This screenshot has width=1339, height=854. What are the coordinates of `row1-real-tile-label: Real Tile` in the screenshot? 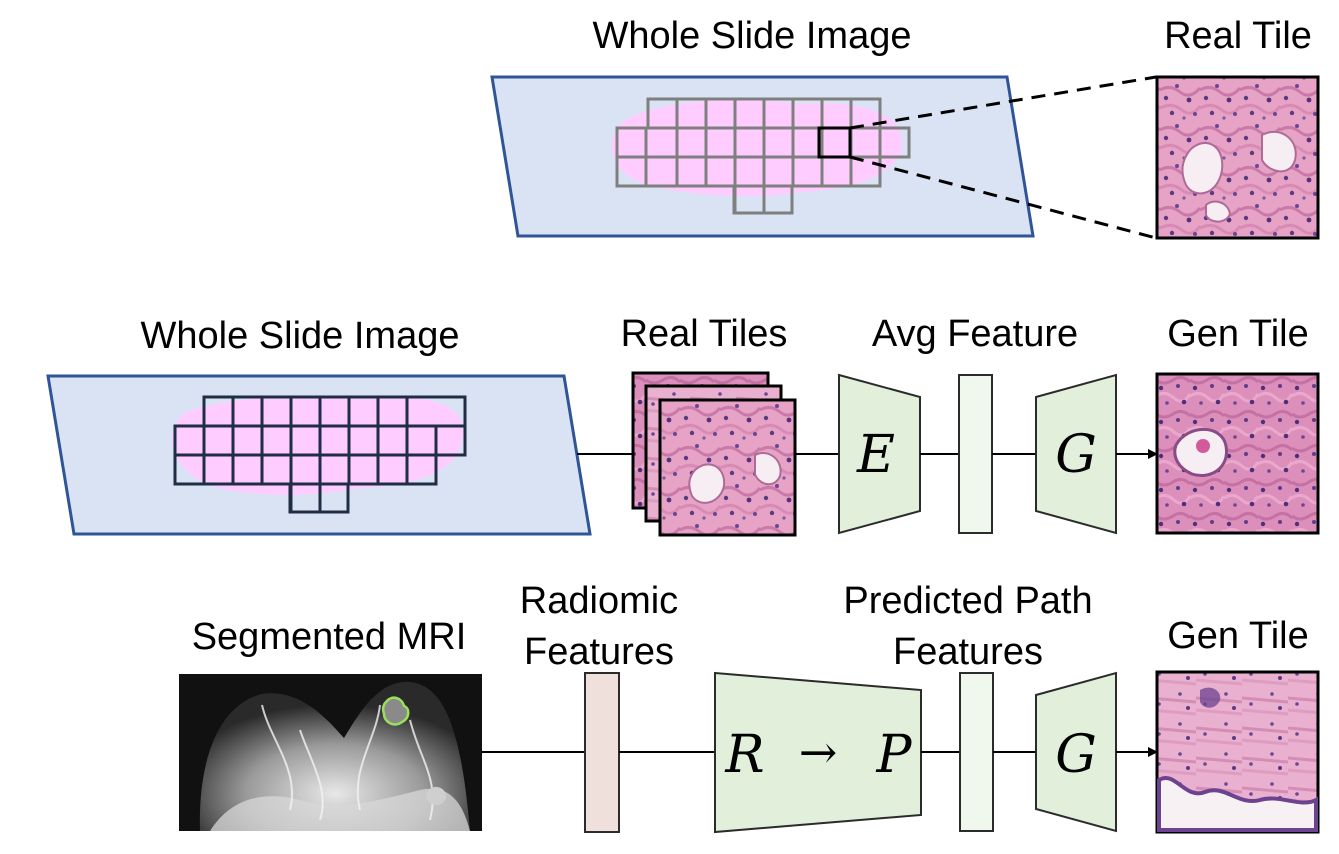 It's located at (1238, 36).